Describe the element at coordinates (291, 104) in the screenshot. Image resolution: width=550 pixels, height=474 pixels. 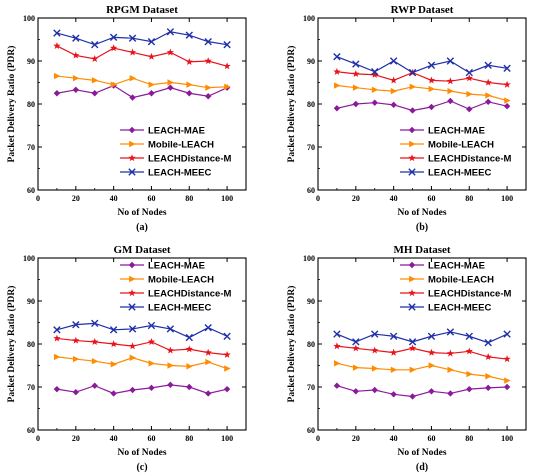
I see `y-axis-label: Packet Delivery Ratio (PDR)` at that location.